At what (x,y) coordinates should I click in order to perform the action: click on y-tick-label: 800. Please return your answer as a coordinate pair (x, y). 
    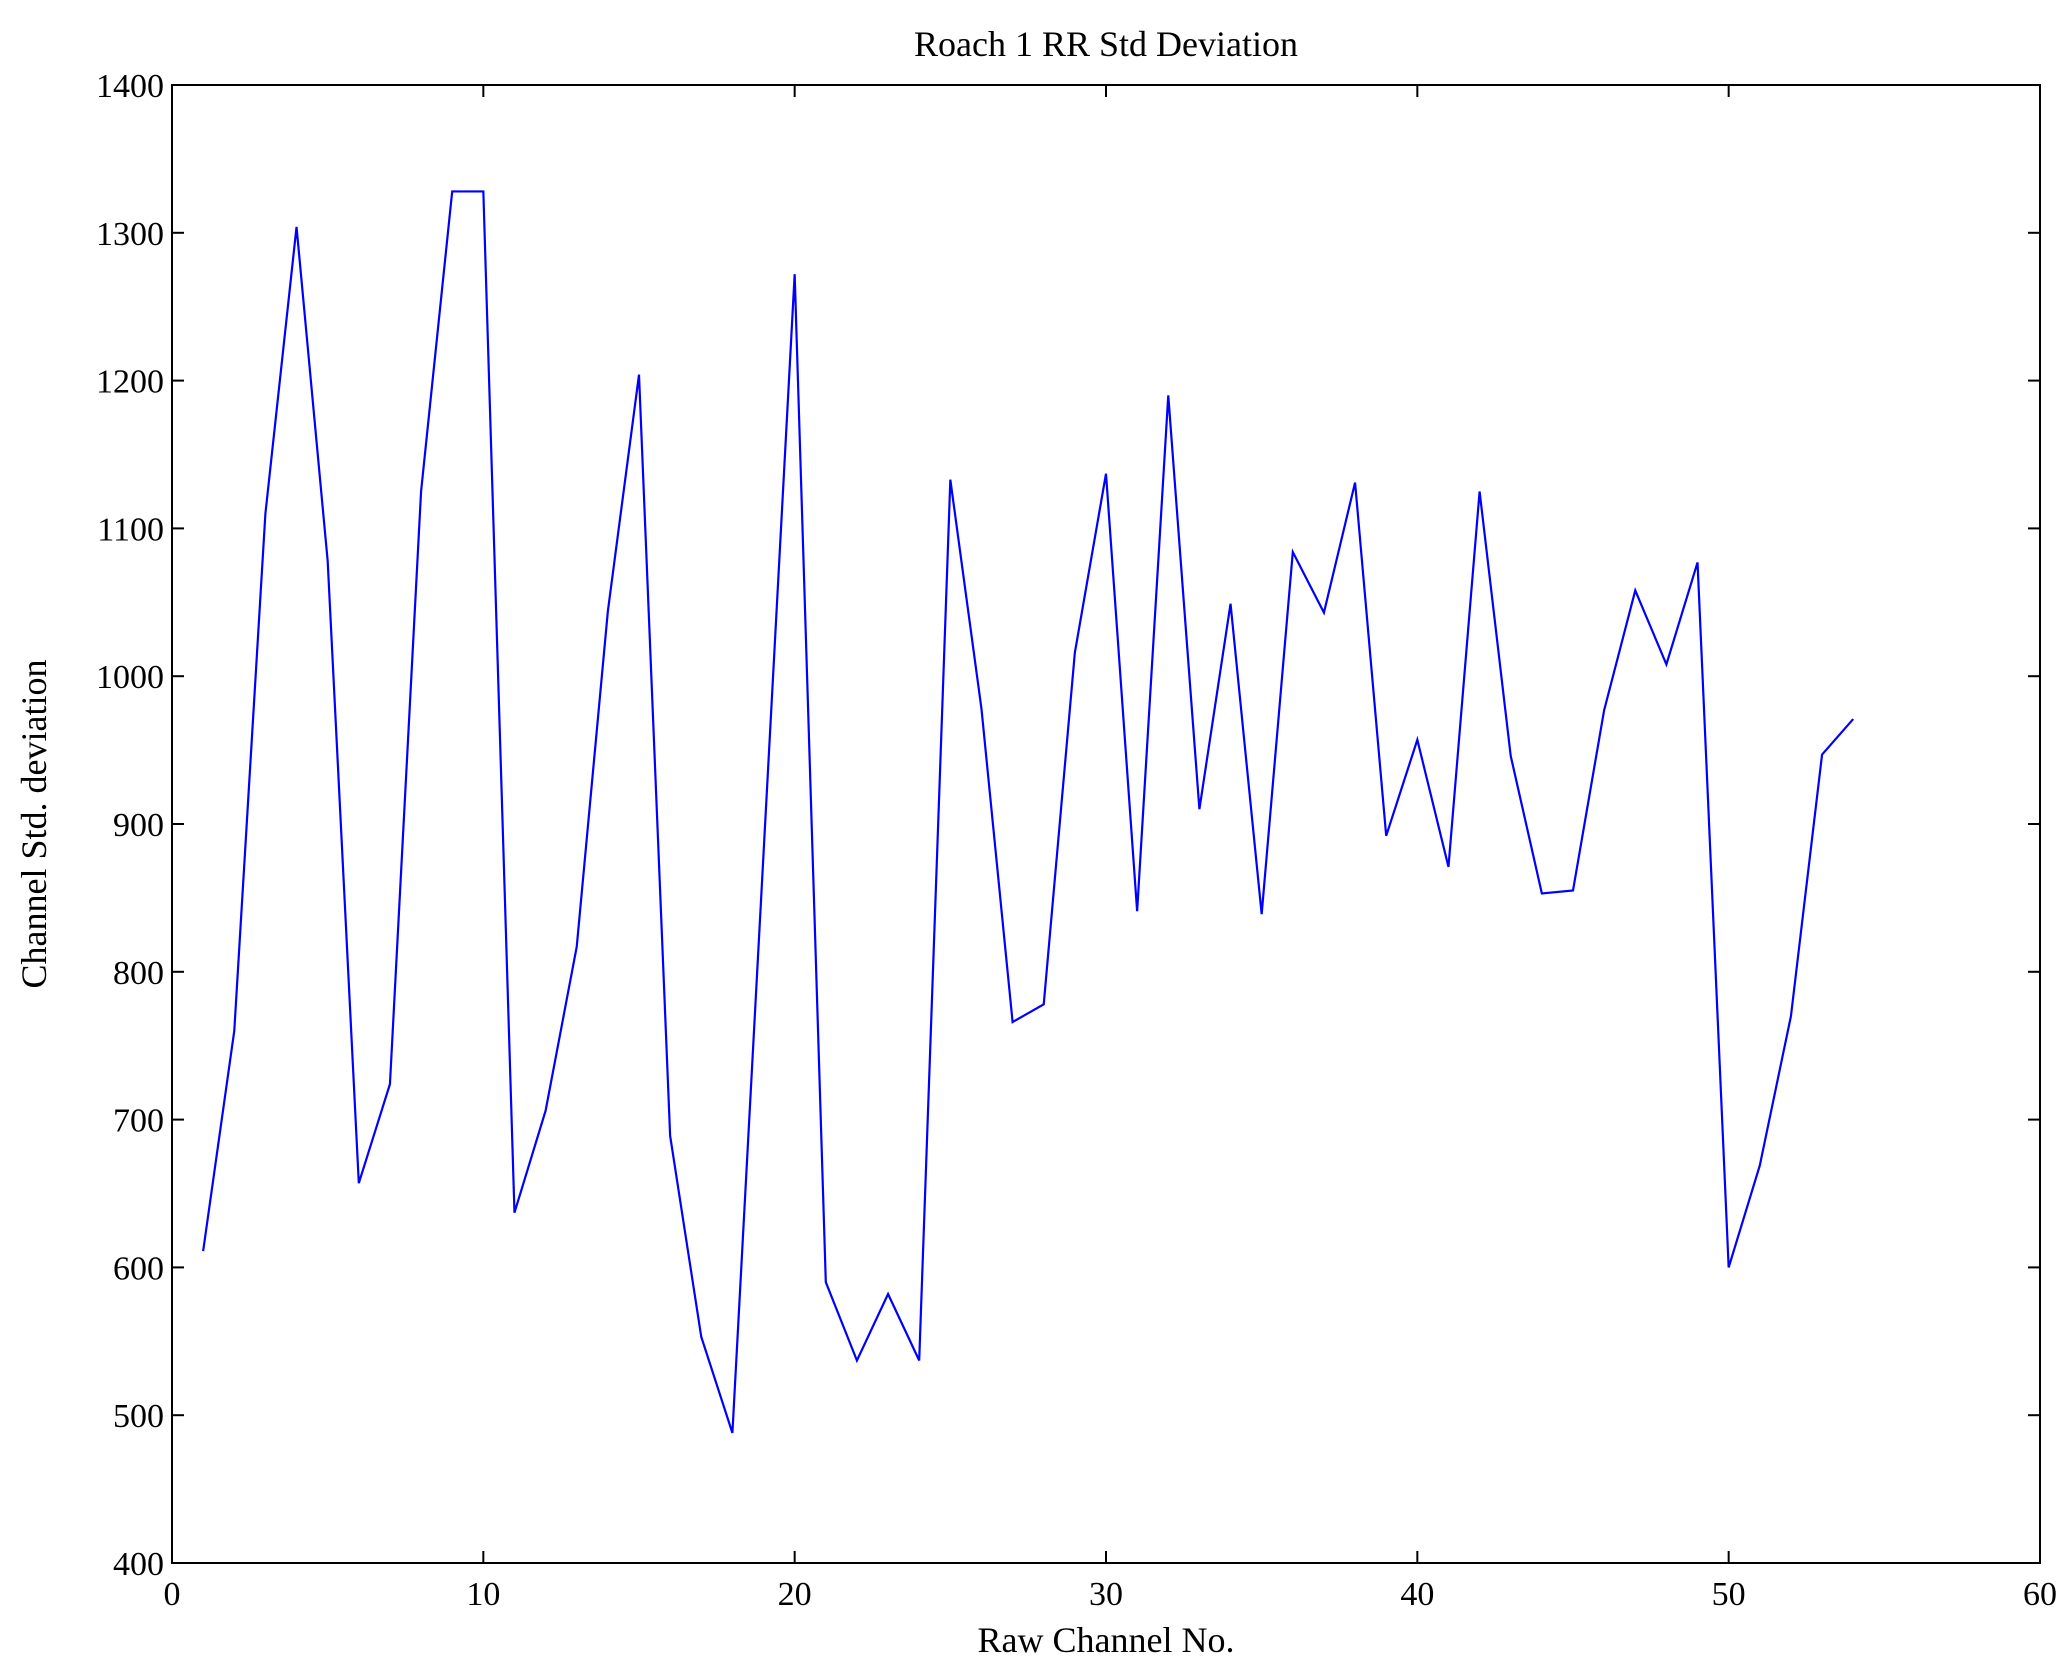
    Looking at the image, I should click on (138, 973).